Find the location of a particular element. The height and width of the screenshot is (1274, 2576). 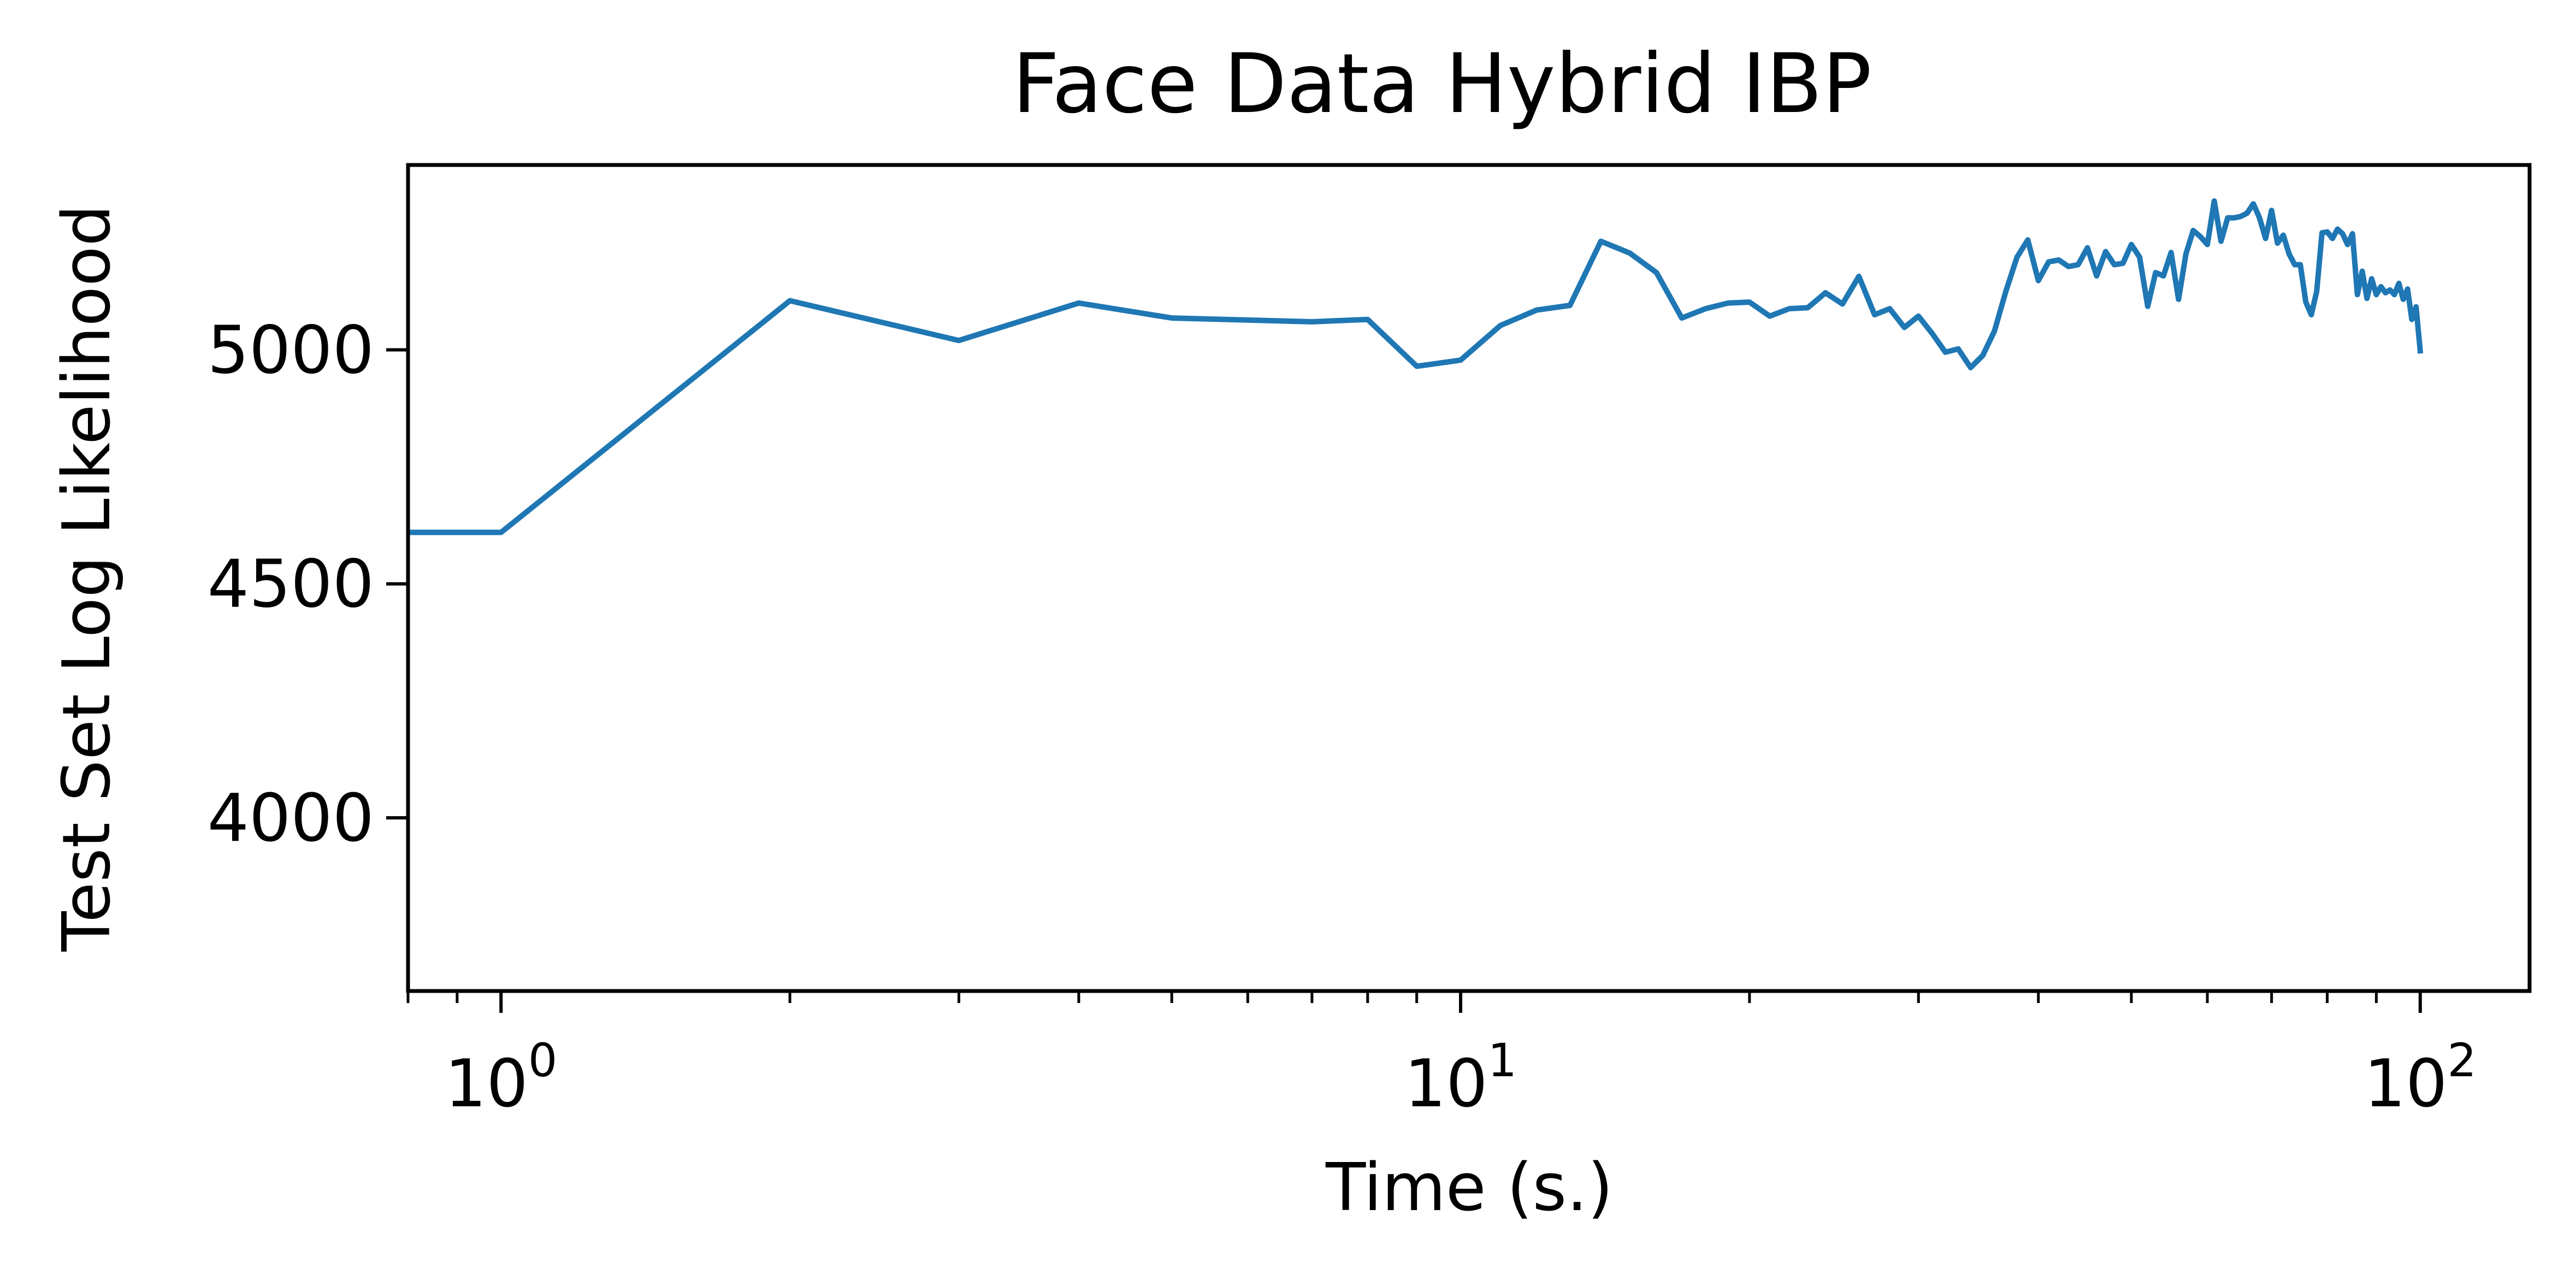

y-tick-label: 4500 is located at coordinates (291, 585).